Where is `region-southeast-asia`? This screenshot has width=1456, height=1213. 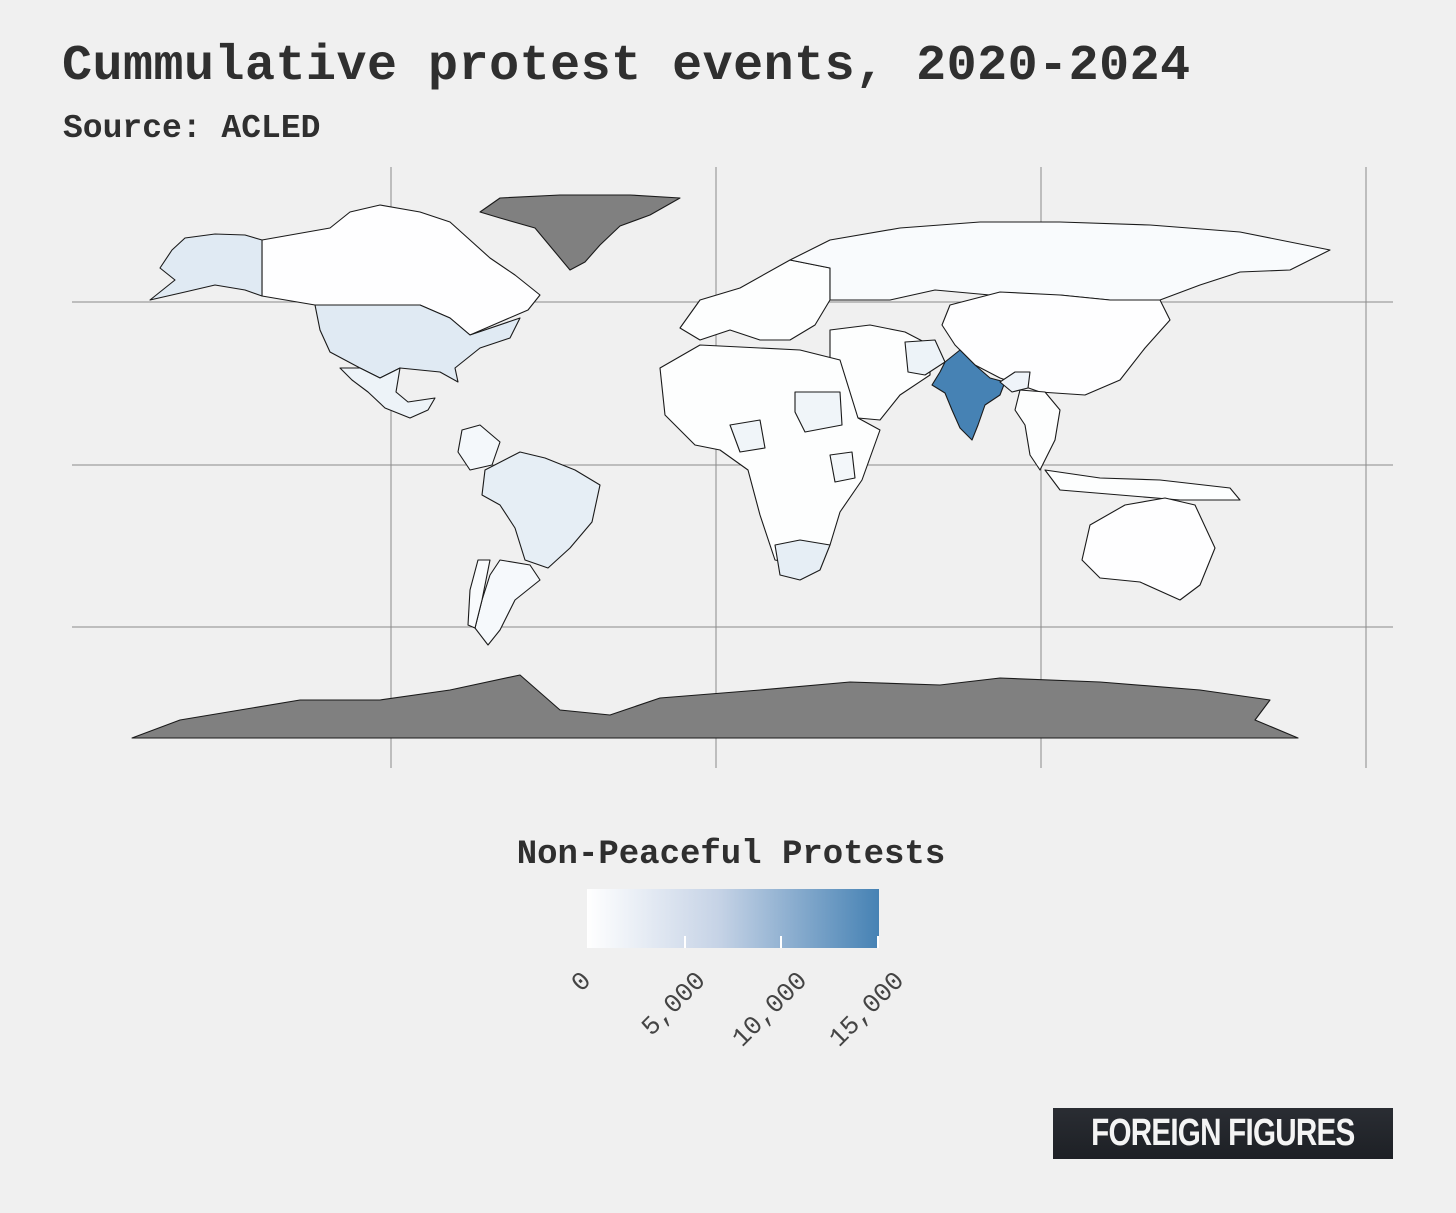
region-southeast-asia is located at coordinates (1037, 430).